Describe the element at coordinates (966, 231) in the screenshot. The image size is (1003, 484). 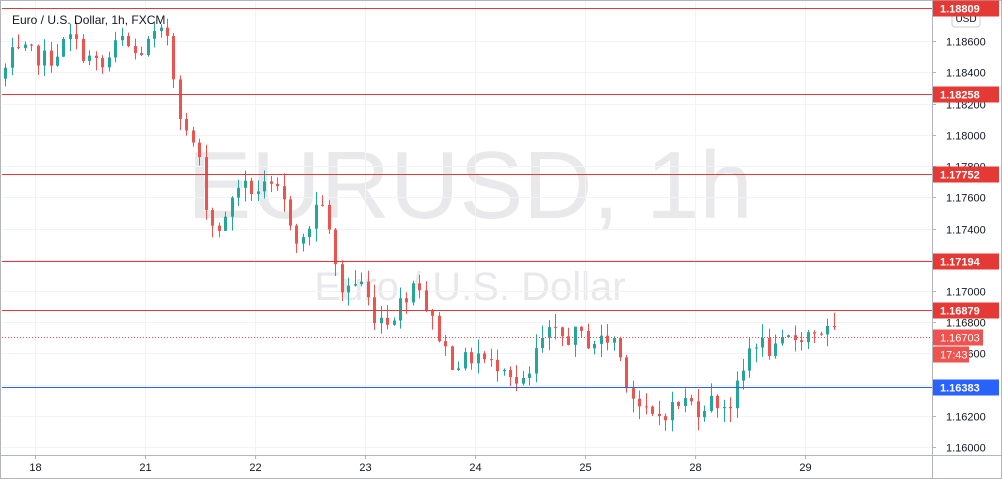
I see `y-tick-label: 1.17400` at that location.